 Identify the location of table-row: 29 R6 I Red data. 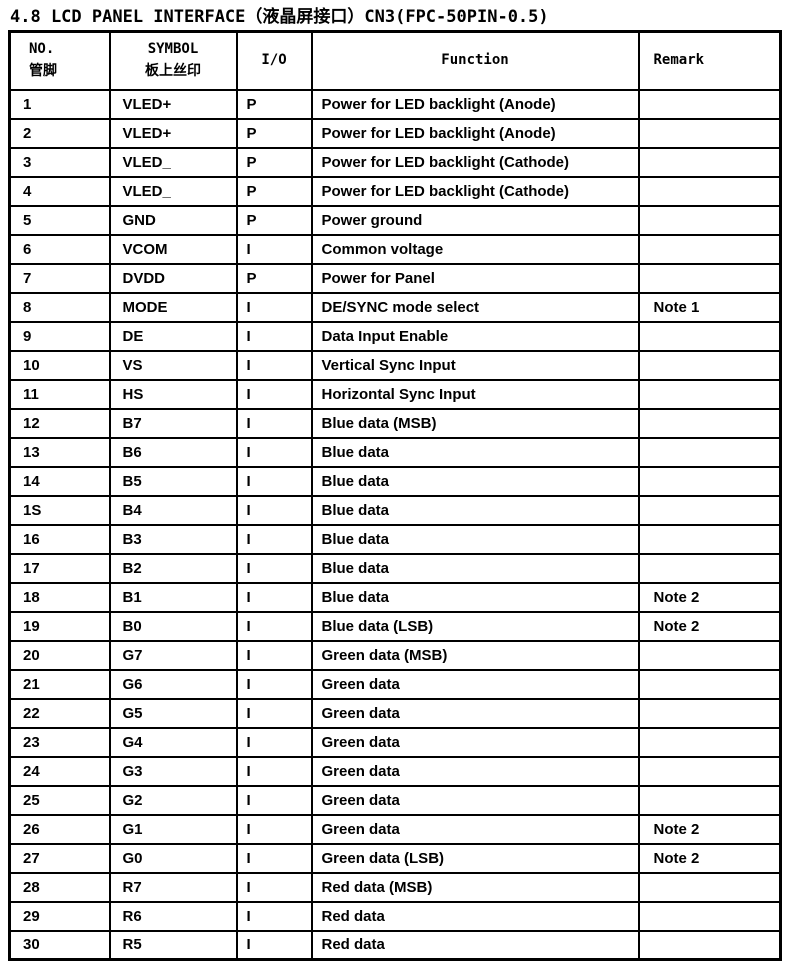
(395, 916).